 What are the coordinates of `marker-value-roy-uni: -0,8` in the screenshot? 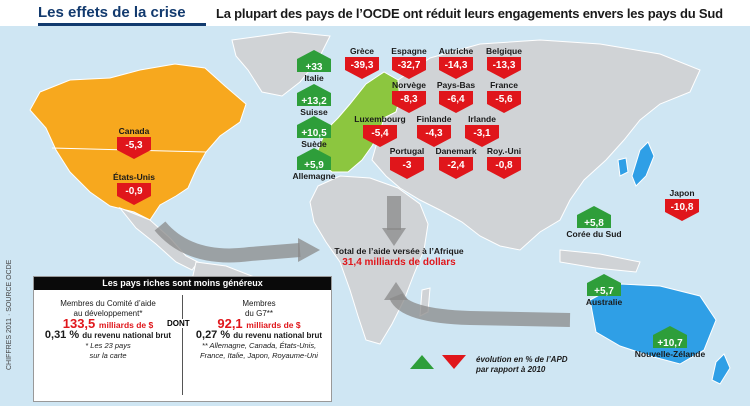 It's located at (504, 165).